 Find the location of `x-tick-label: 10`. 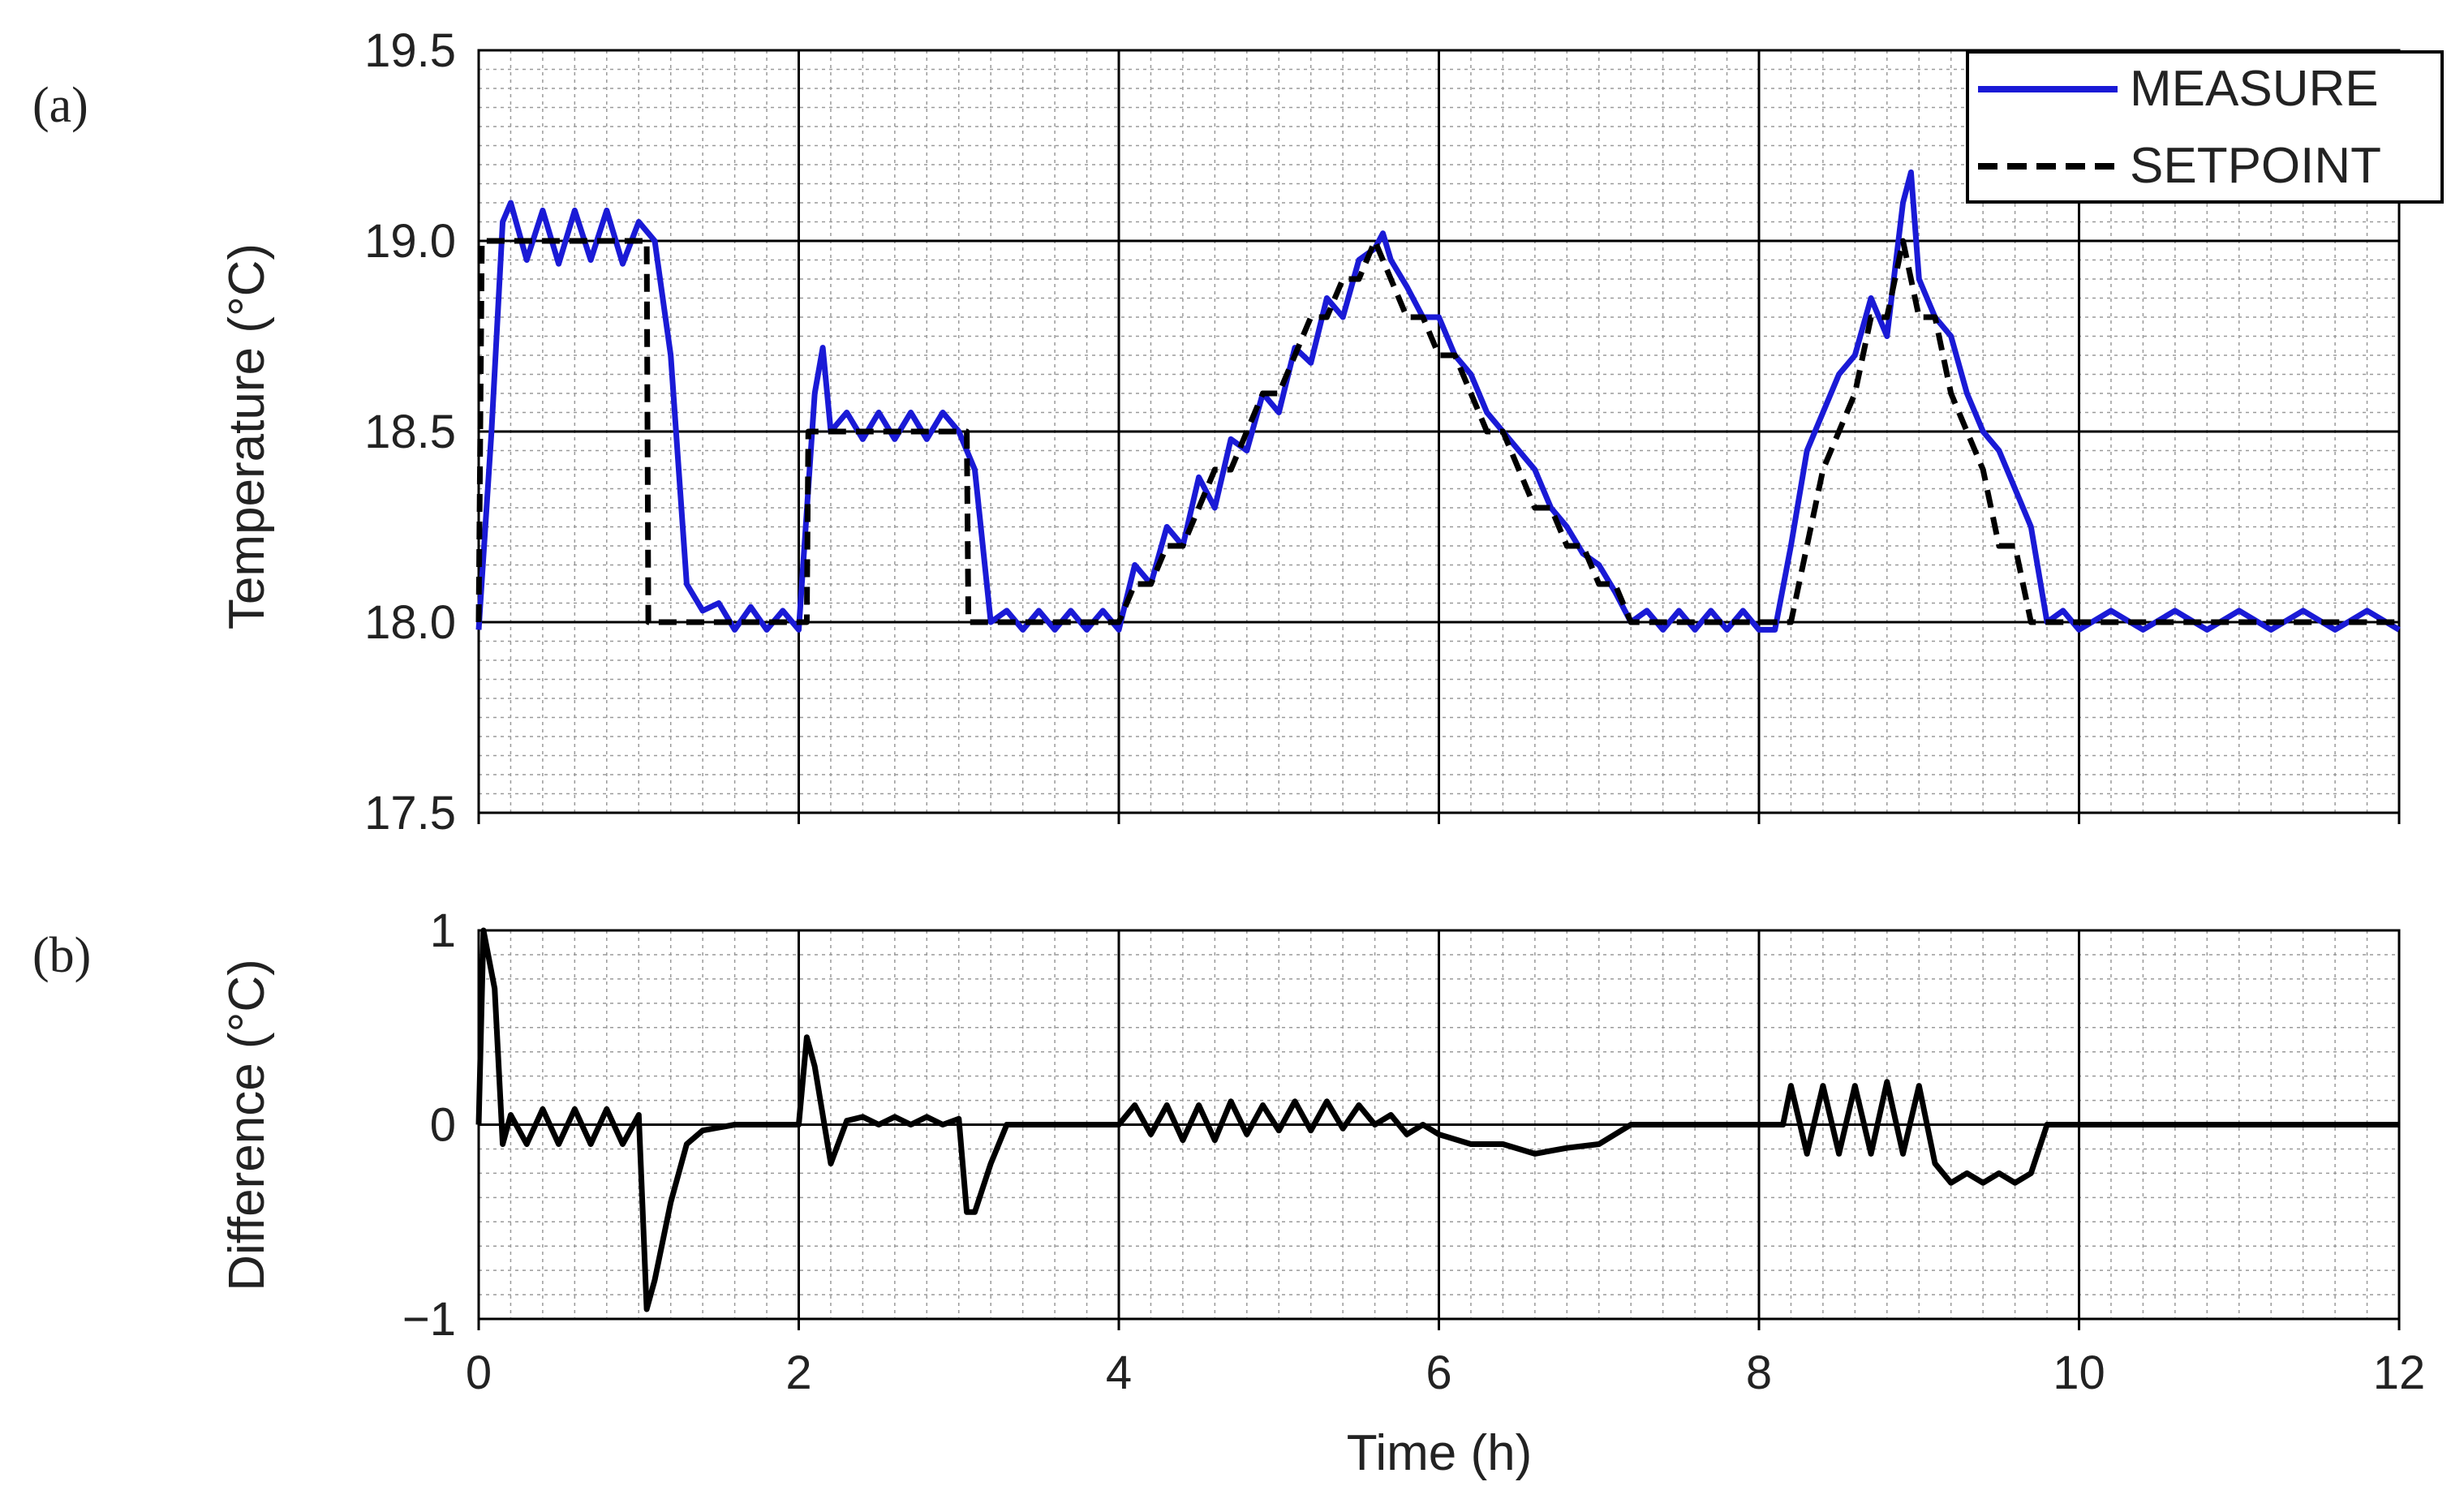

x-tick-label: 10 is located at coordinates (2079, 1373).